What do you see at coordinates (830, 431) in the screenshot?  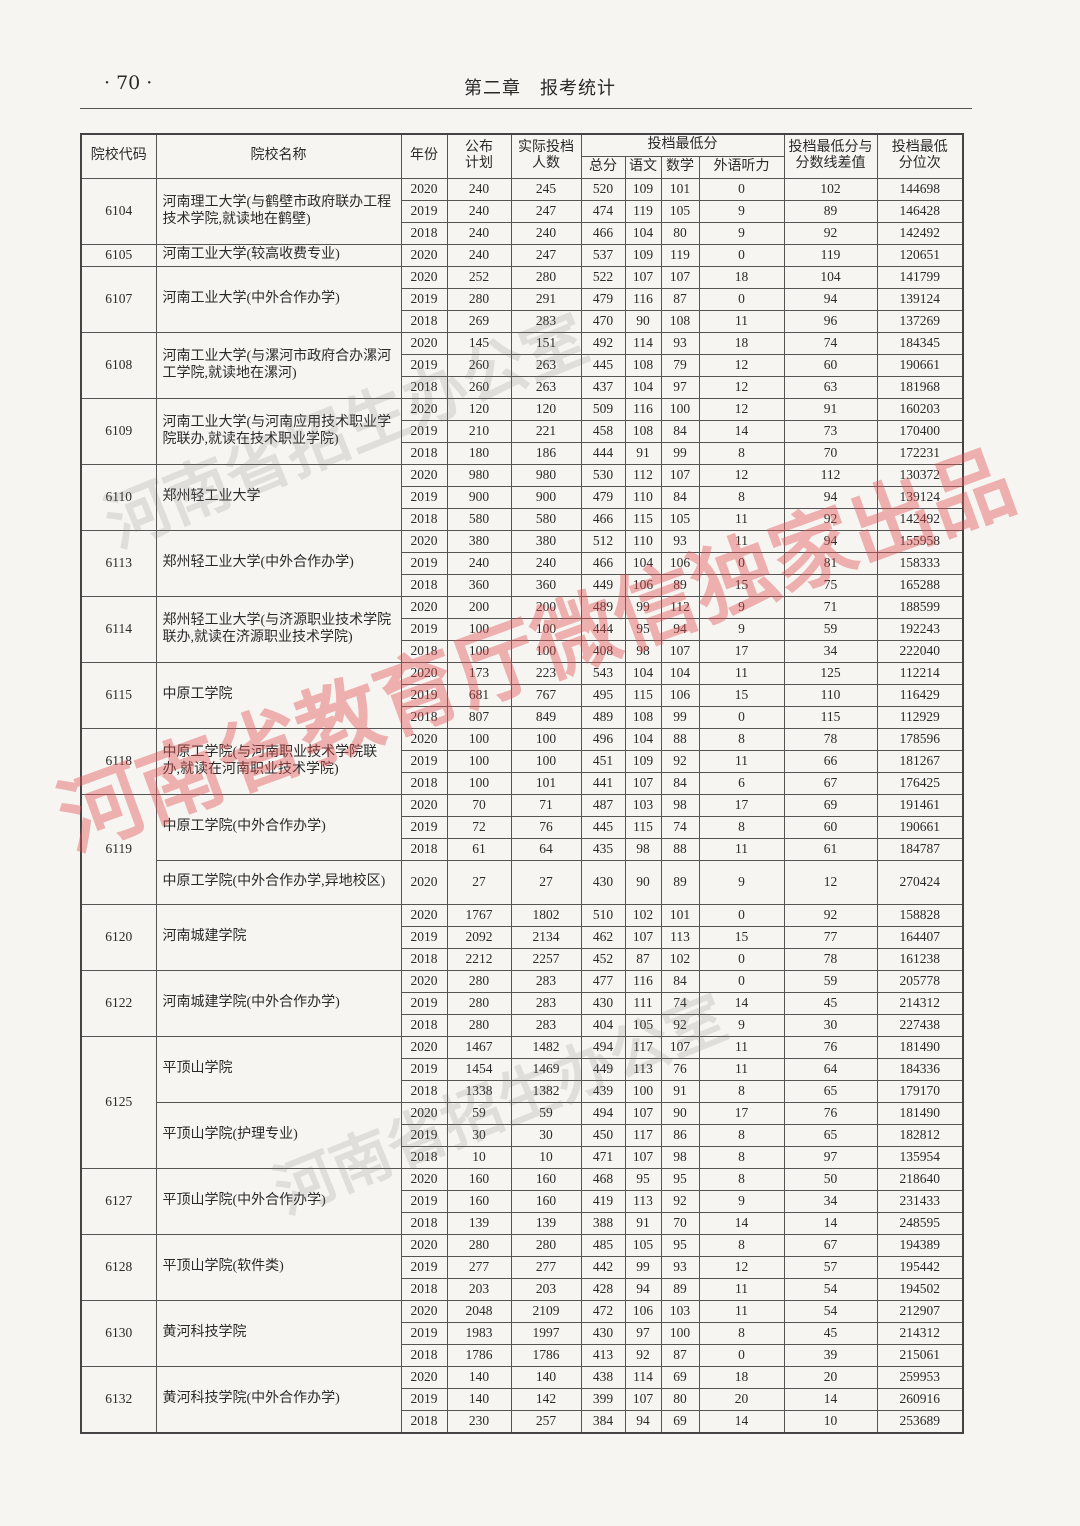 I see `cell-diff: 73` at bounding box center [830, 431].